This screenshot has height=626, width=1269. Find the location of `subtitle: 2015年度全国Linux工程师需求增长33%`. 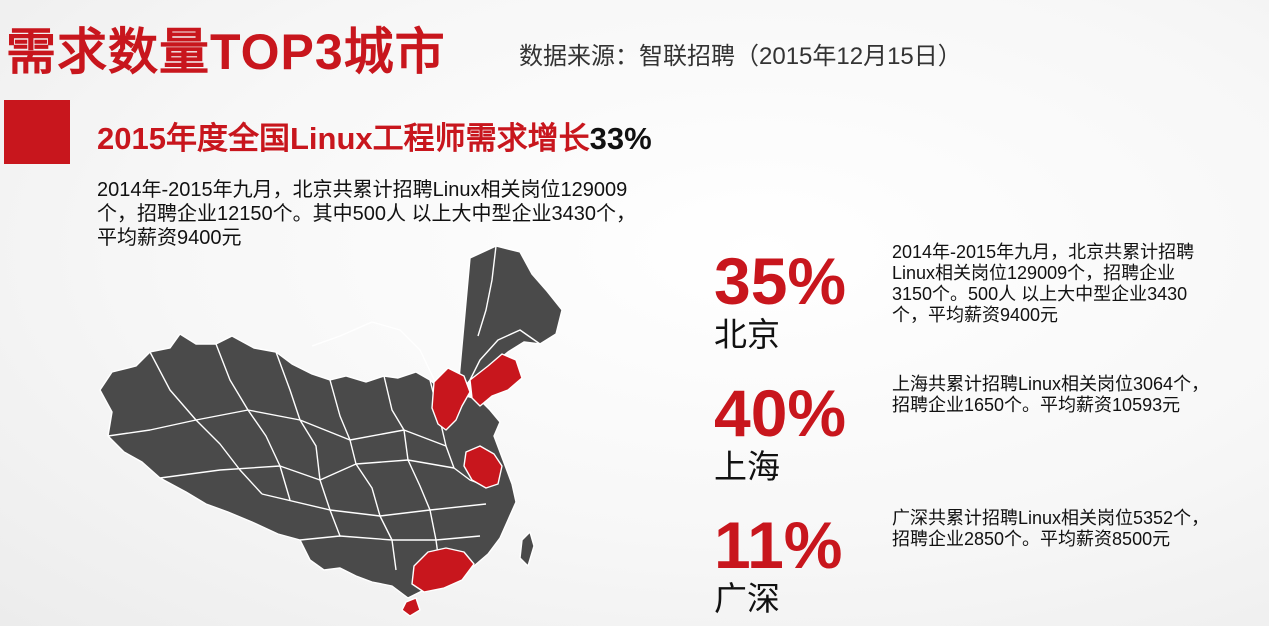

subtitle: 2015年度全国Linux工程师需求增长33% is located at coordinates (374, 135).